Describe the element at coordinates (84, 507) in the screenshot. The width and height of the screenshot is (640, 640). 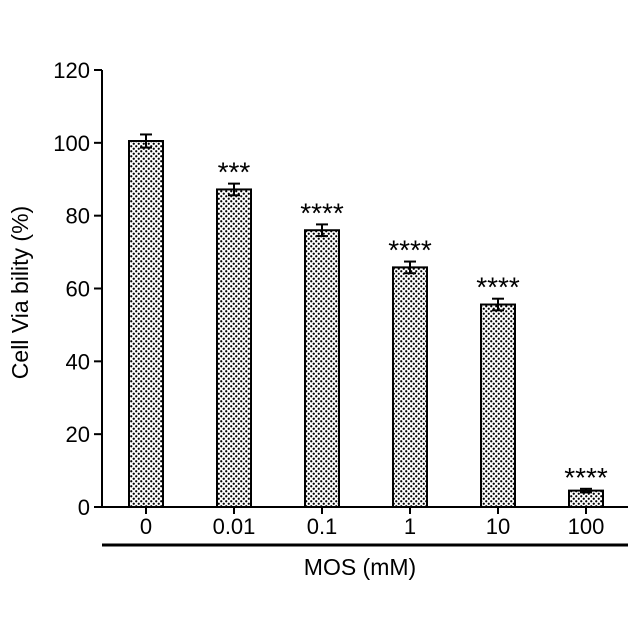
I see `y-tick-label: 0` at that location.